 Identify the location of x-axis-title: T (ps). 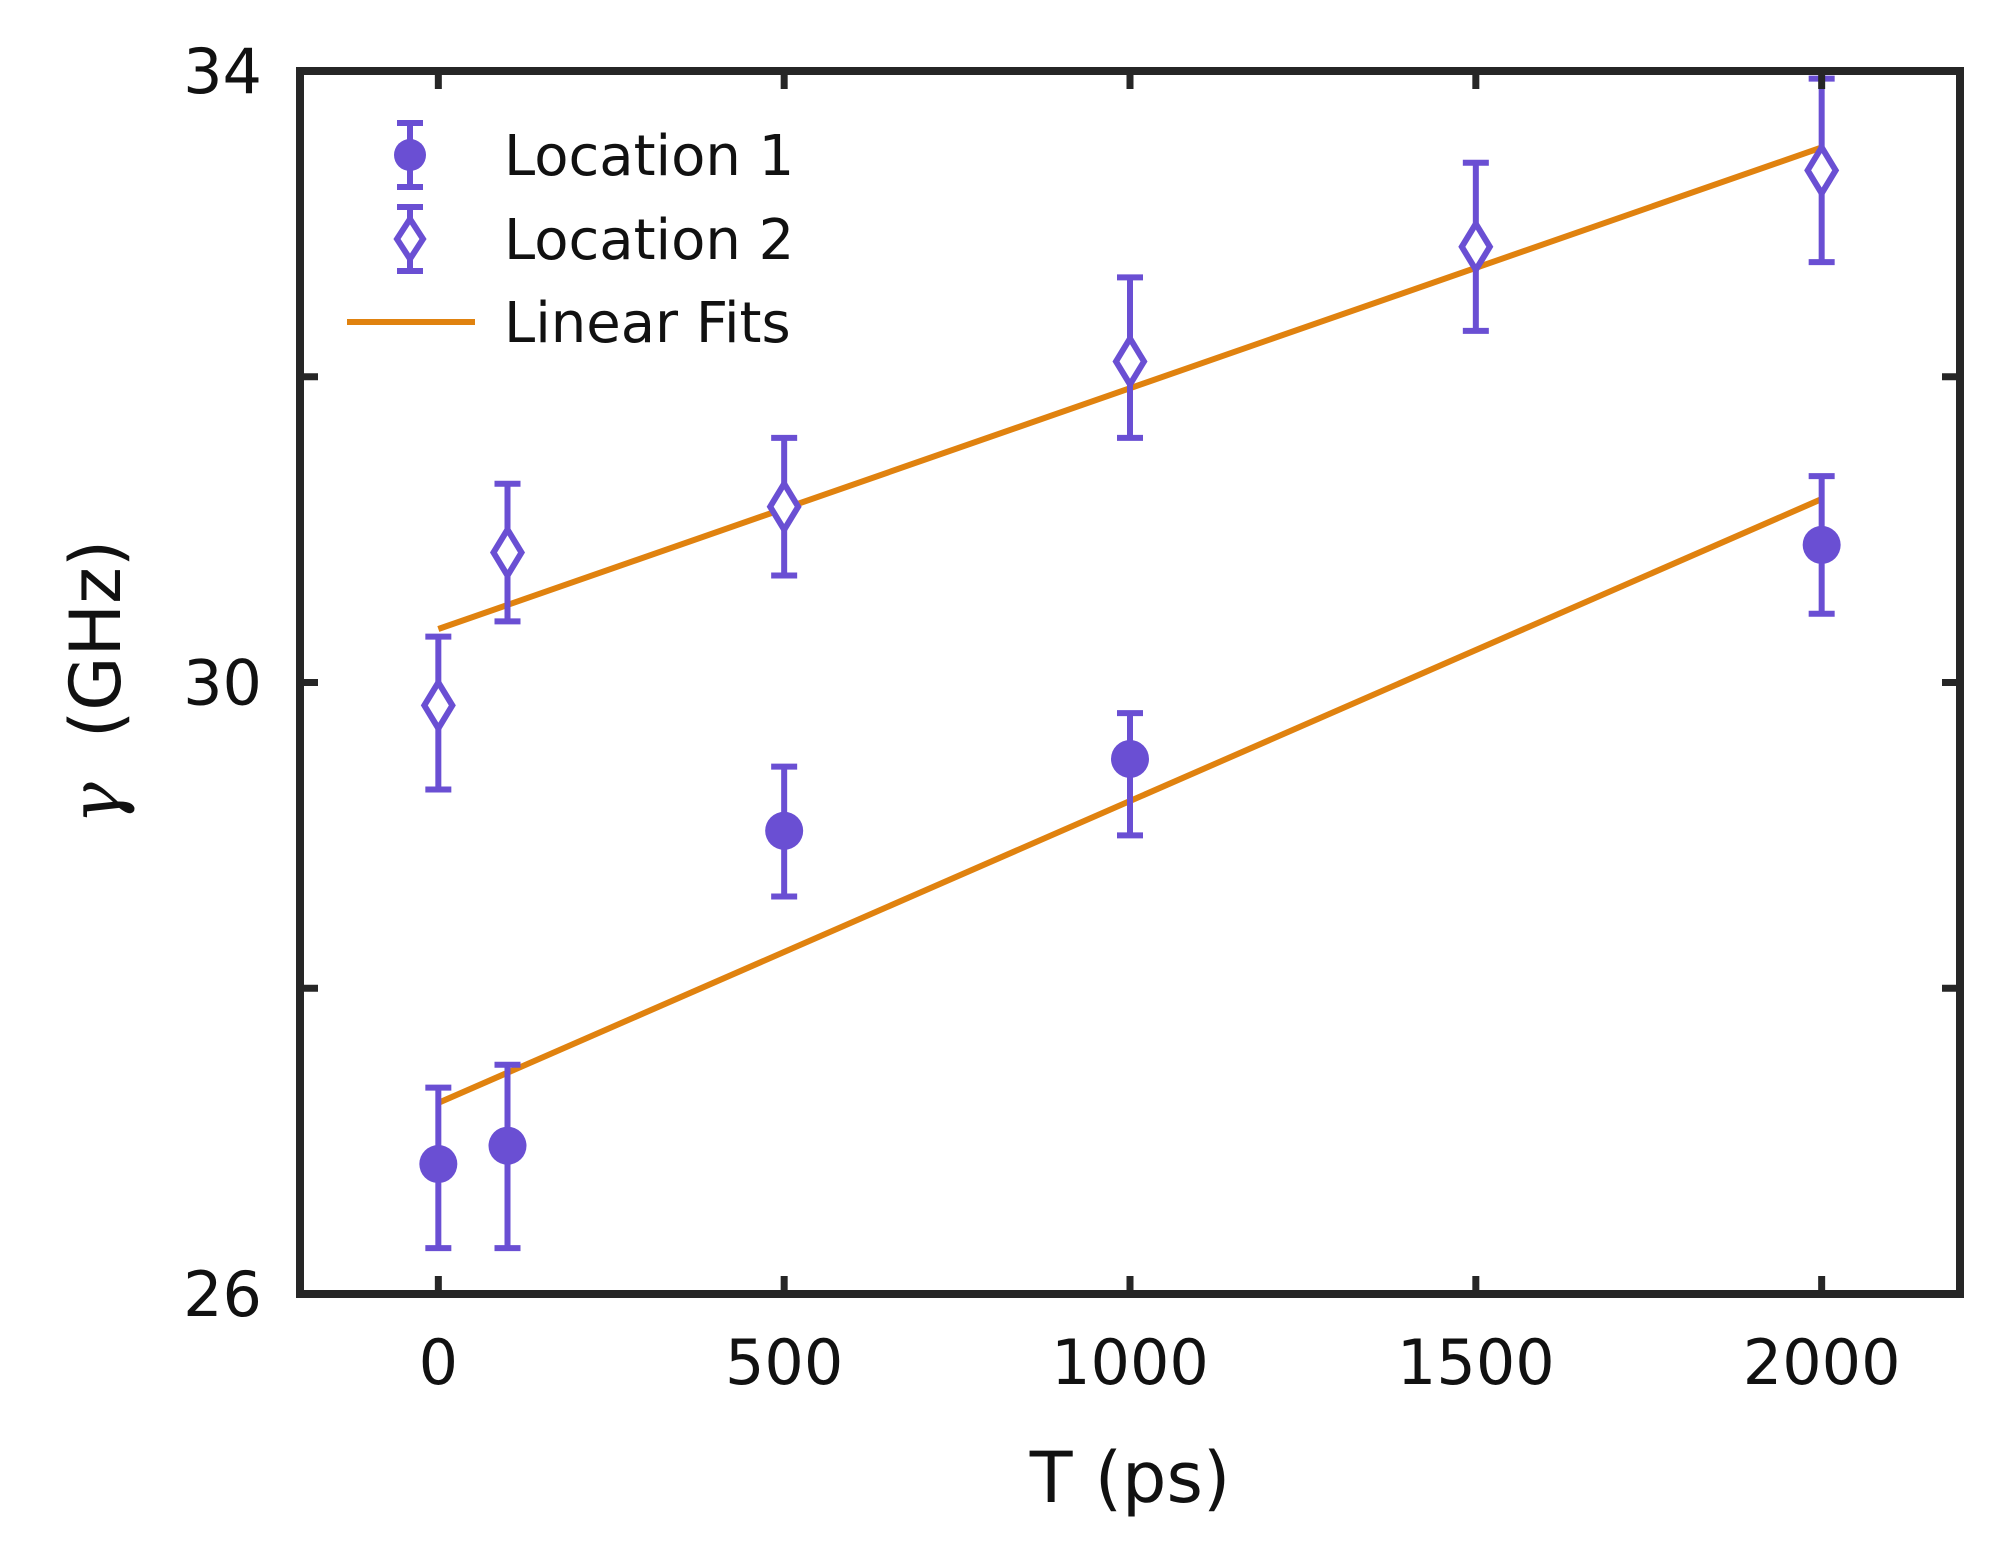
(1130, 1478).